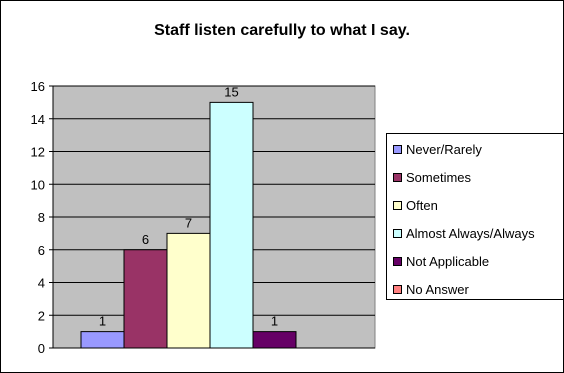 The image size is (564, 373). Describe the element at coordinates (41, 315) in the screenshot. I see `y-tick-label: 2` at that location.